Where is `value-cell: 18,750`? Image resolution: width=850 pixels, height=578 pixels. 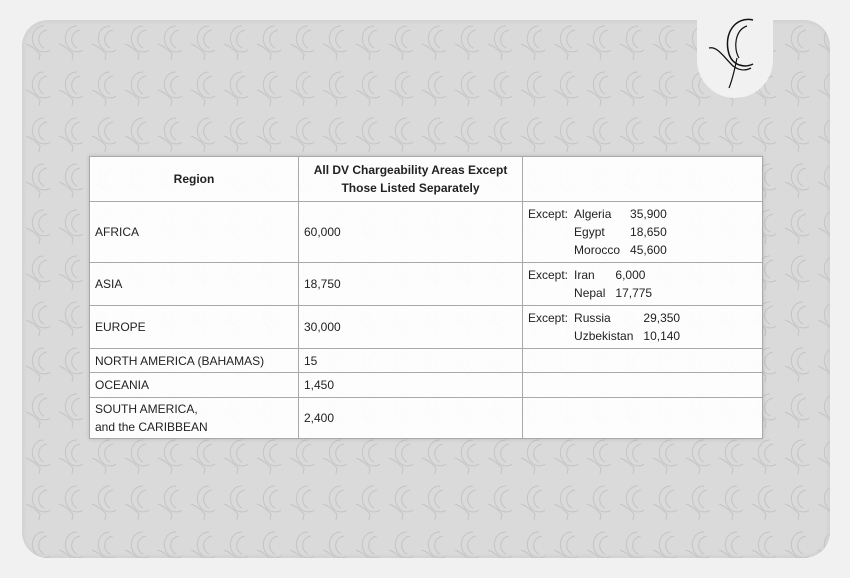 value-cell: 18,750 is located at coordinates (410, 284).